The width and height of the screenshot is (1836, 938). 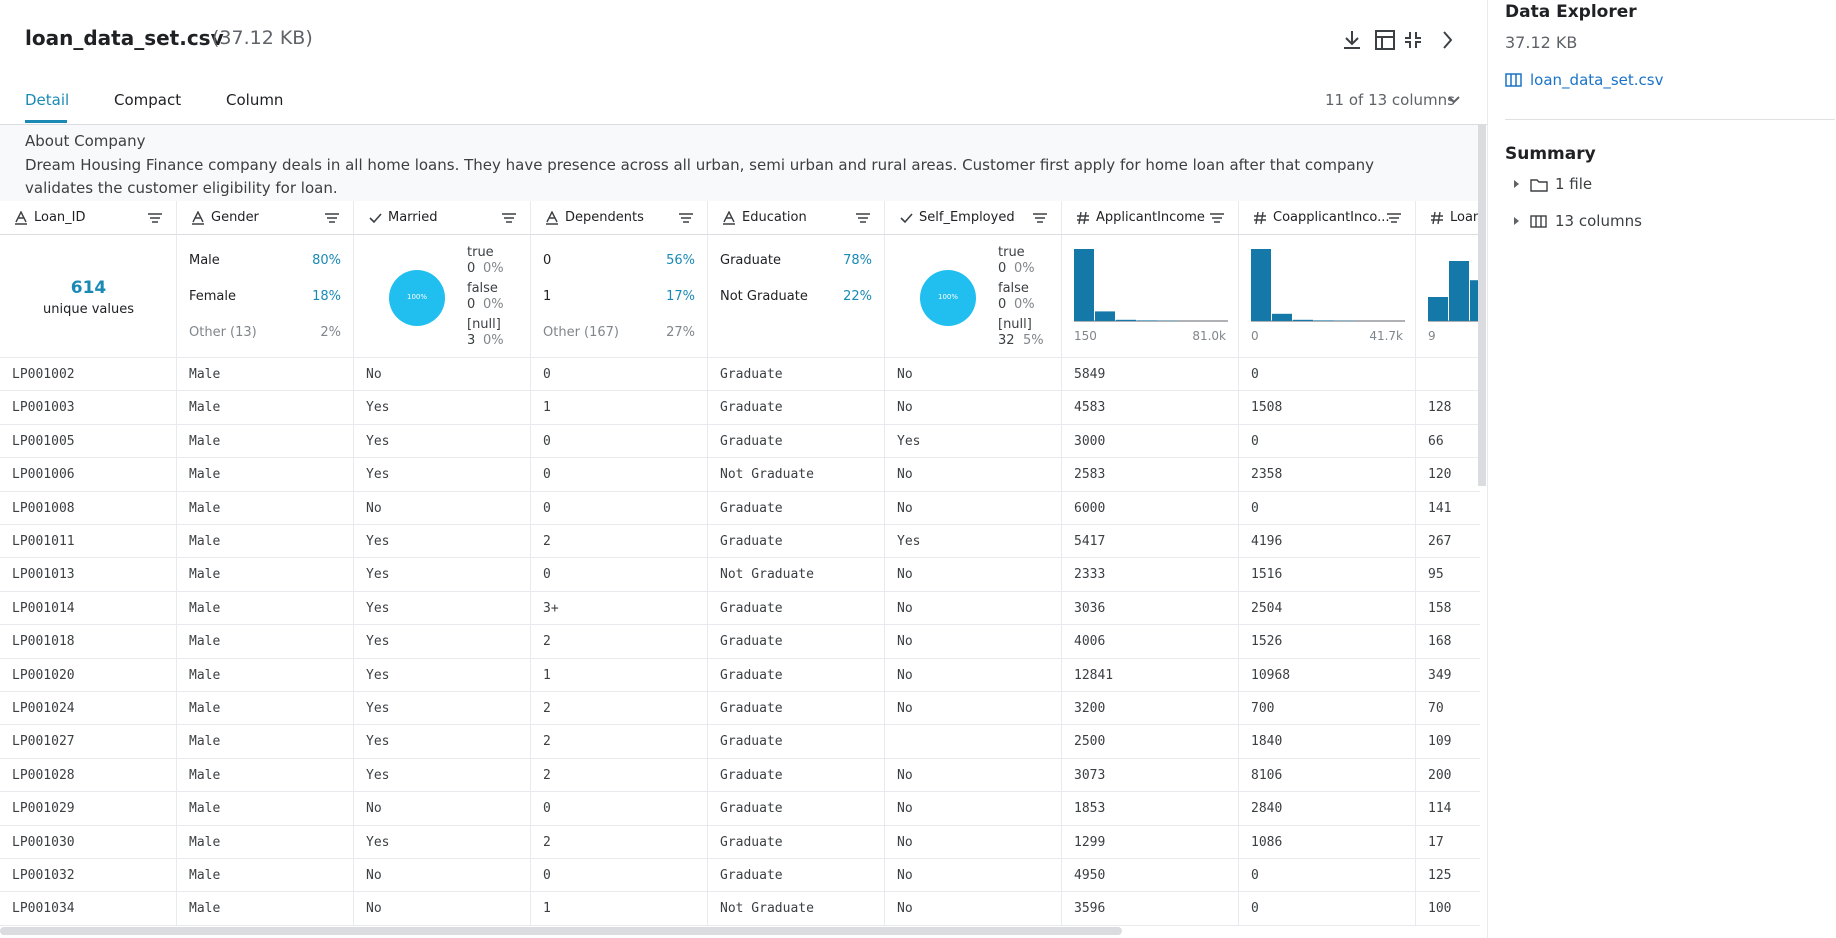 What do you see at coordinates (551, 608) in the screenshot?
I see `cell-value: 3+` at bounding box center [551, 608].